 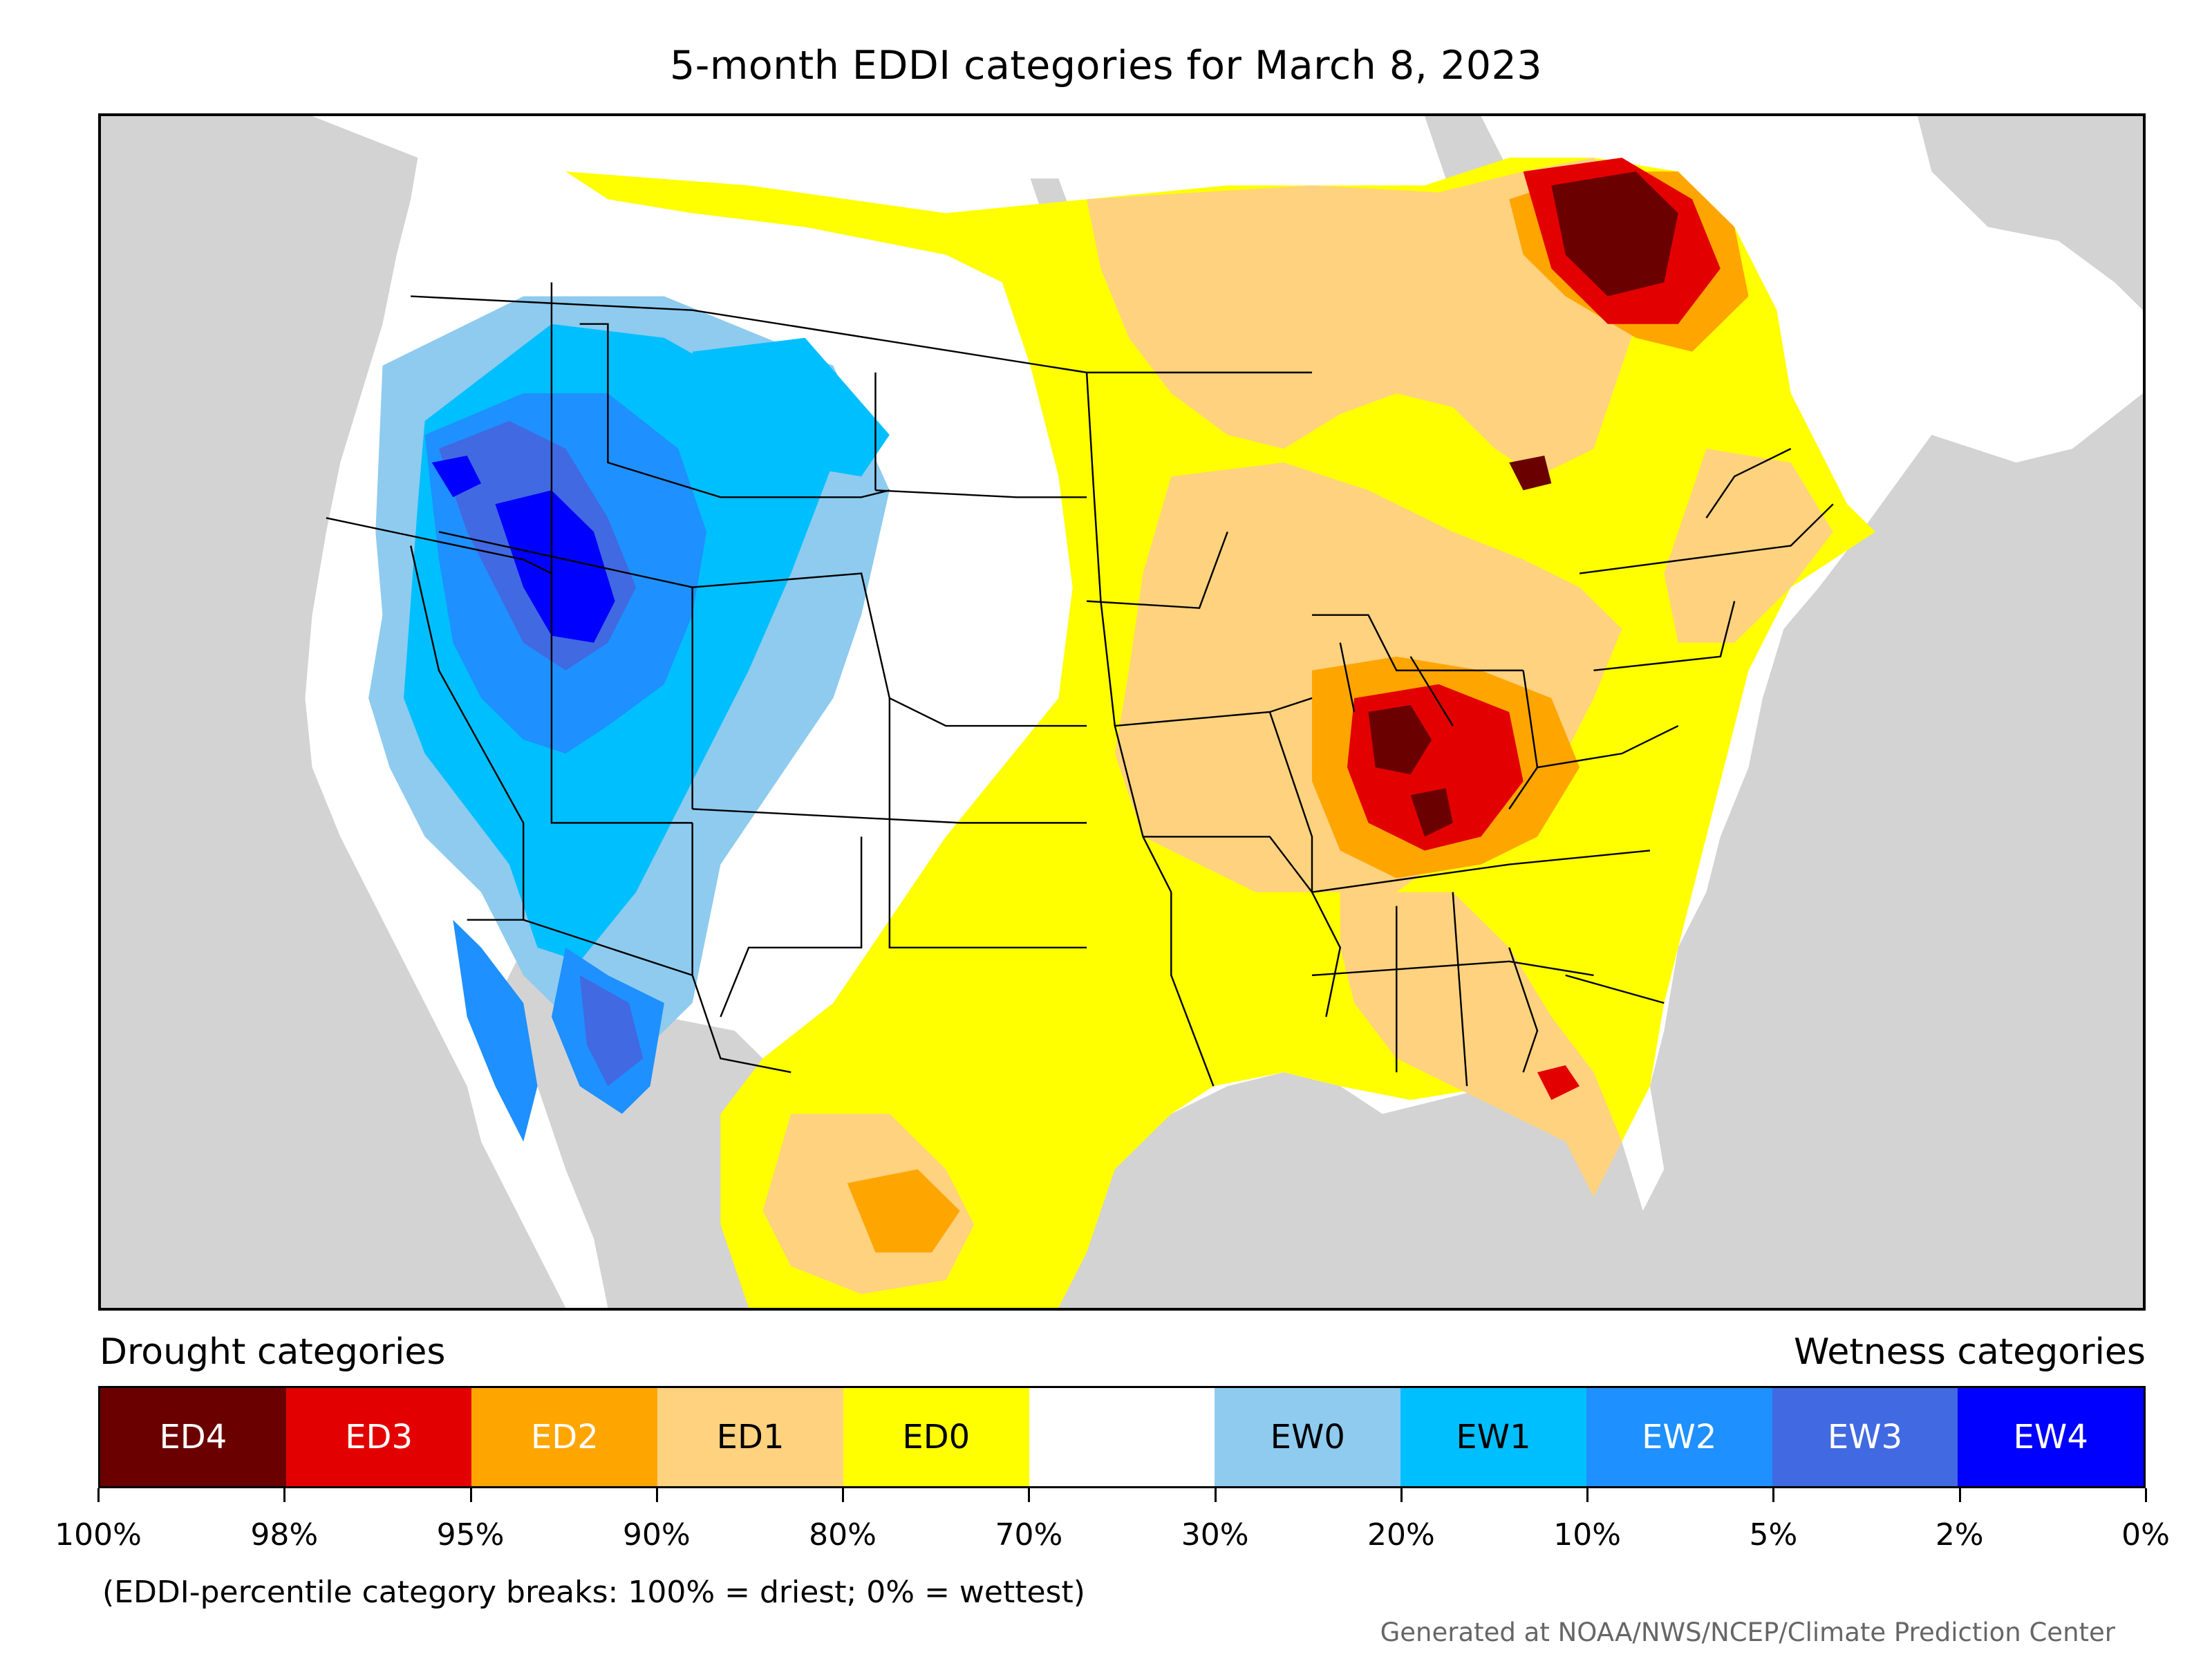 What do you see at coordinates (1308, 1437) in the screenshot?
I see `legend-cell-ew0: EW0` at bounding box center [1308, 1437].